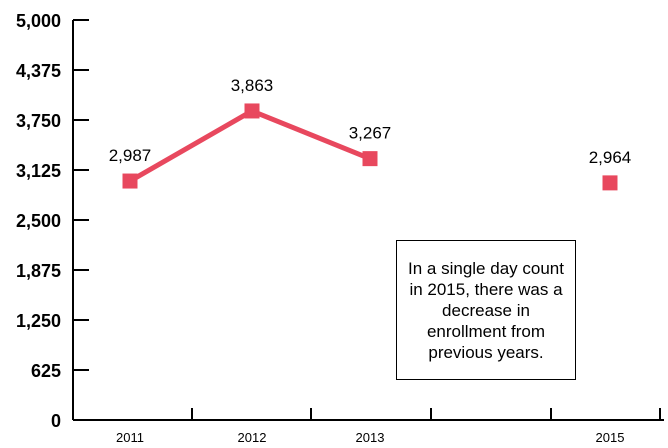 The height and width of the screenshot is (448, 668). Describe the element at coordinates (38, 221) in the screenshot. I see `y-tick-label: 2,500` at that location.